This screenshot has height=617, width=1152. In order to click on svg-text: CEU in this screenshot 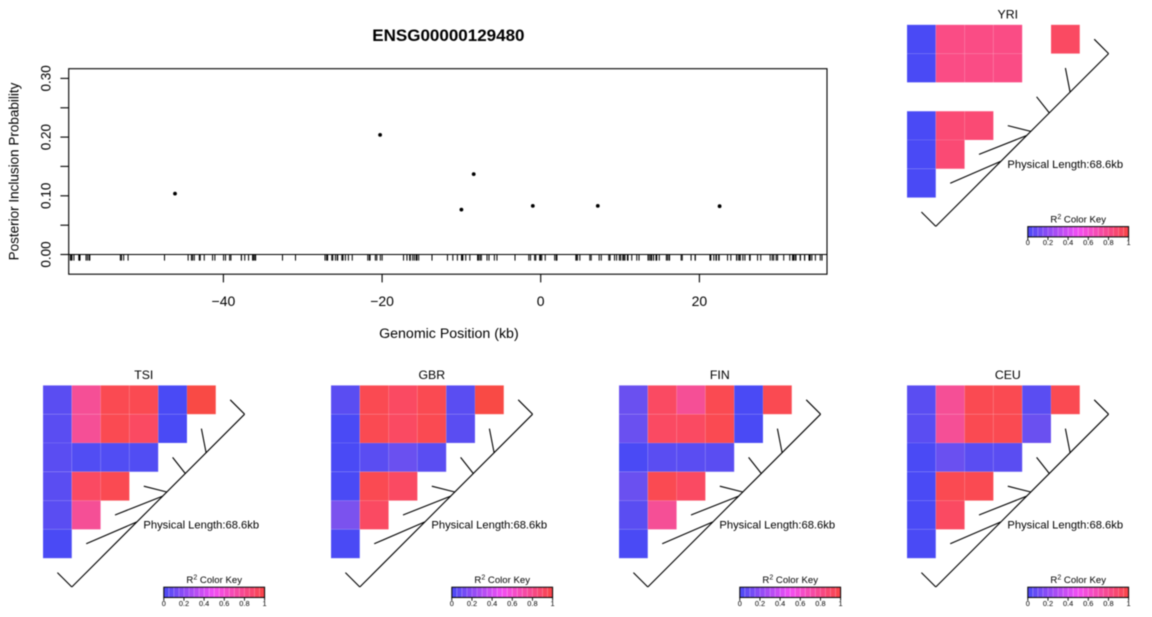, I will do `click(1008, 375)`.